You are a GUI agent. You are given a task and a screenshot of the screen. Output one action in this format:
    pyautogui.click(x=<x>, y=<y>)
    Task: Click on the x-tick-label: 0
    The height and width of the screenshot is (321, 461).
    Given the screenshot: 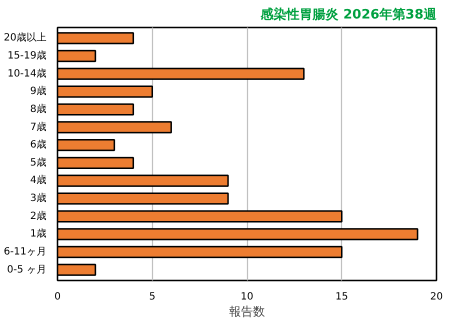 What is the action you would take?
    pyautogui.click(x=57, y=297)
    